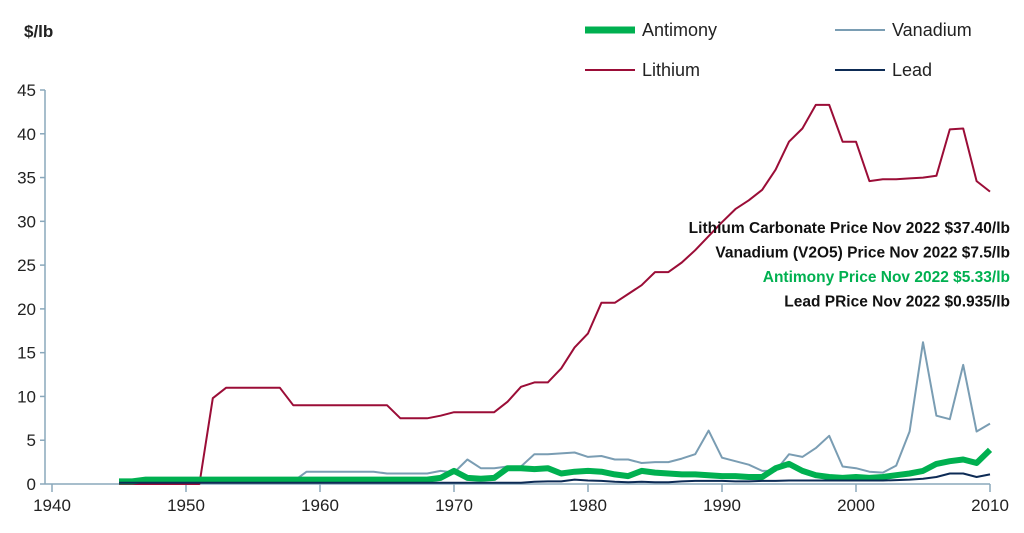  What do you see at coordinates (31, 484) in the screenshot?
I see `y-tick-label: 0` at bounding box center [31, 484].